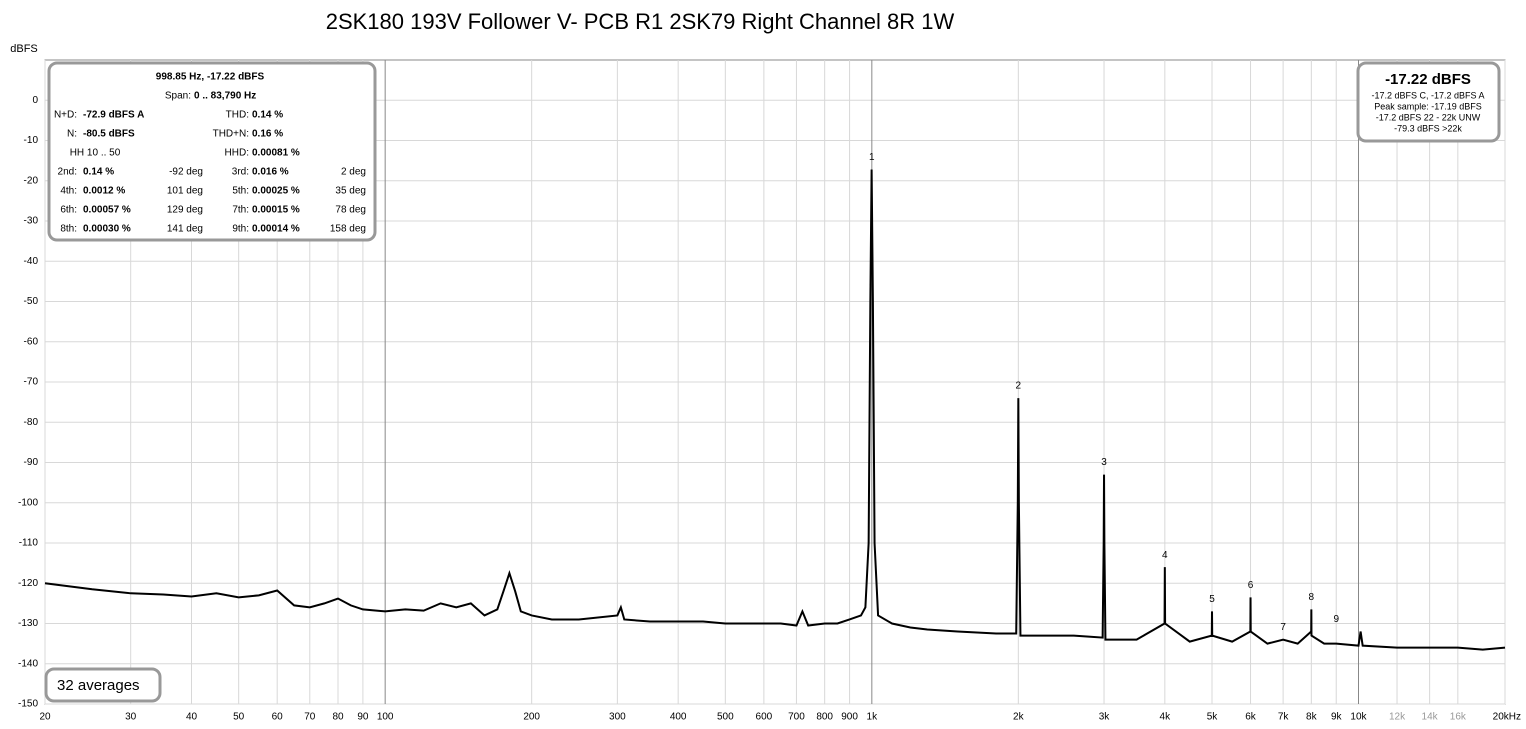 The image size is (1526, 729). What do you see at coordinates (178, 96) in the screenshot?
I see `info-span-label: Span:` at bounding box center [178, 96].